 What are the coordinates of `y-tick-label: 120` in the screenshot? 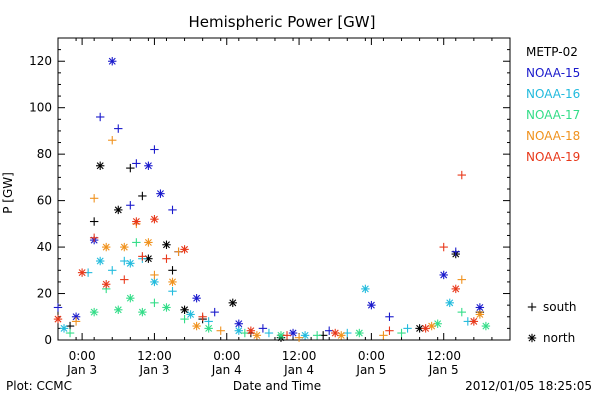 It's located at (40, 61).